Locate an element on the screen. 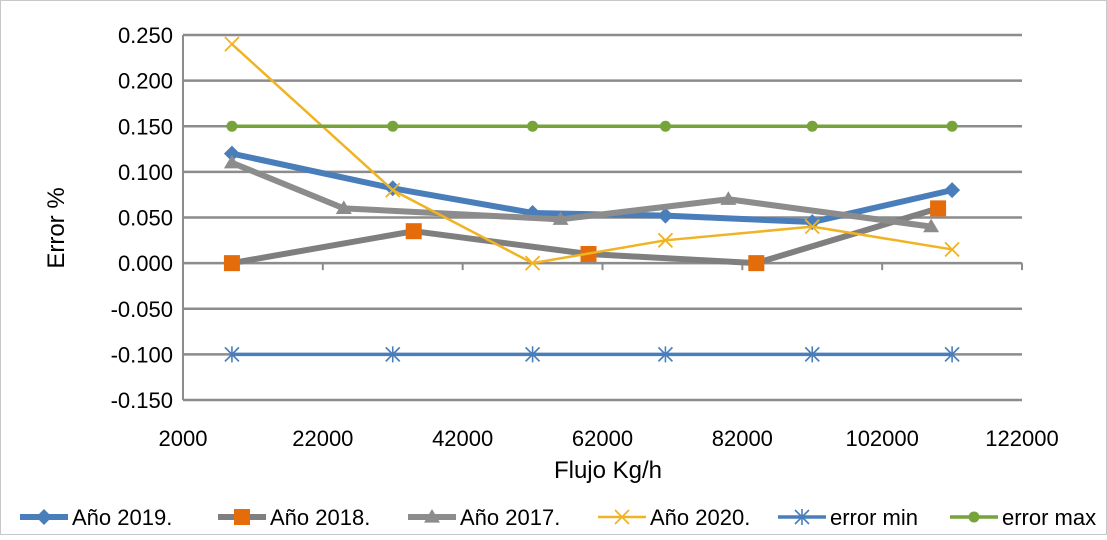 The width and height of the screenshot is (1107, 540). legend-entry: error min is located at coordinates (848, 517).